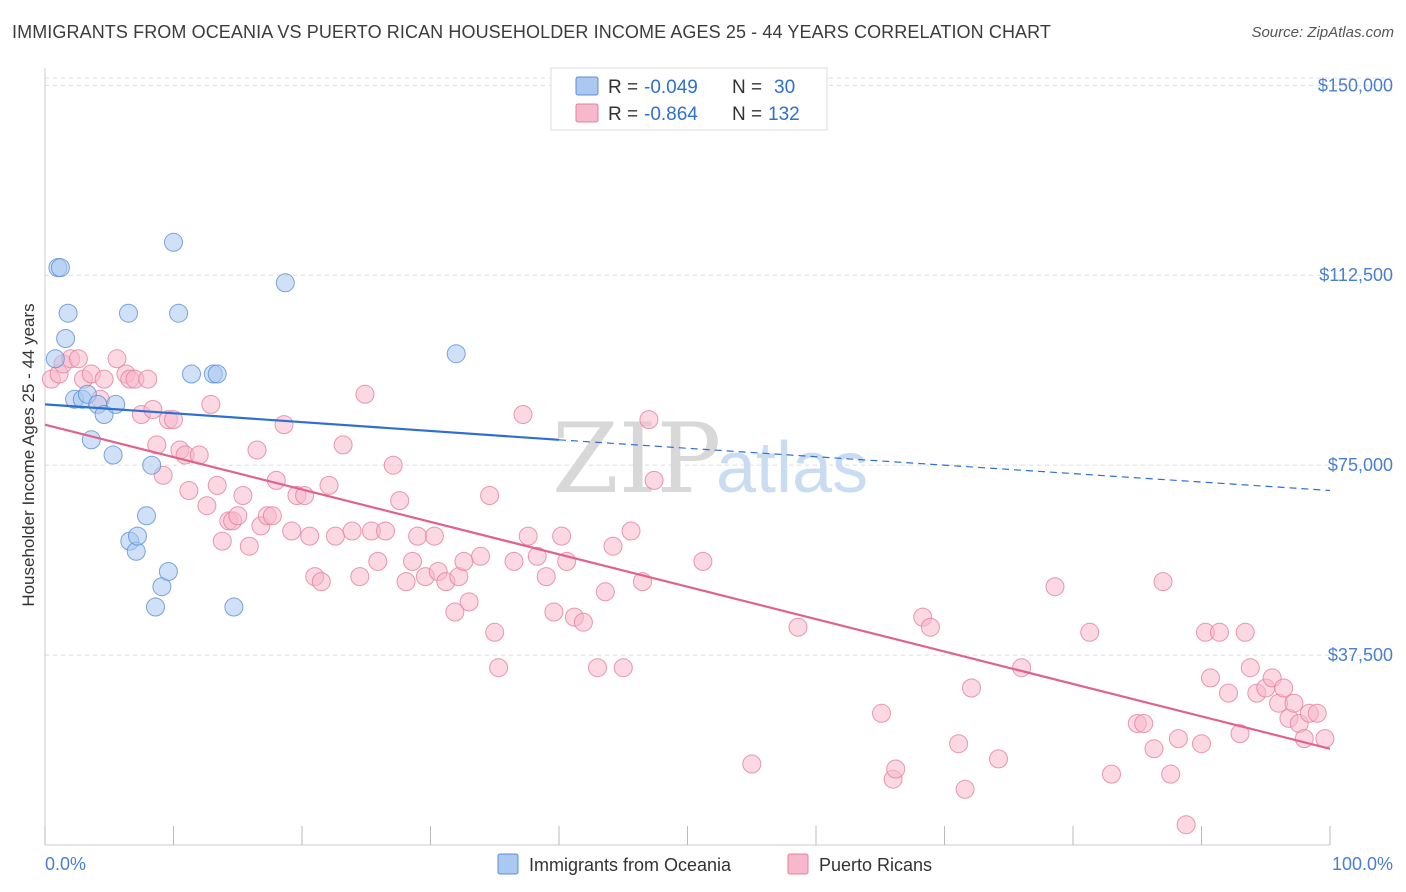 The height and width of the screenshot is (892, 1406). I want to click on y-tick-label: $150,000, so click(1355, 85).